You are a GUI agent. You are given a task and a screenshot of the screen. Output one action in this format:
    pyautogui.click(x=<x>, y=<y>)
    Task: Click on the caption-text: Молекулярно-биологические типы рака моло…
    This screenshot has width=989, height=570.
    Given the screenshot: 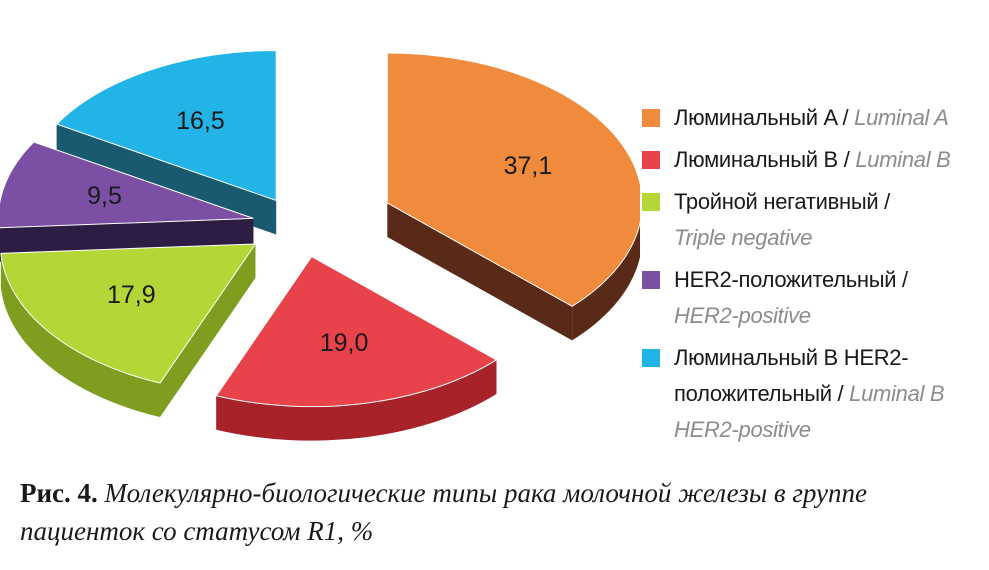 What is the action you would take?
    pyautogui.click(x=443, y=512)
    